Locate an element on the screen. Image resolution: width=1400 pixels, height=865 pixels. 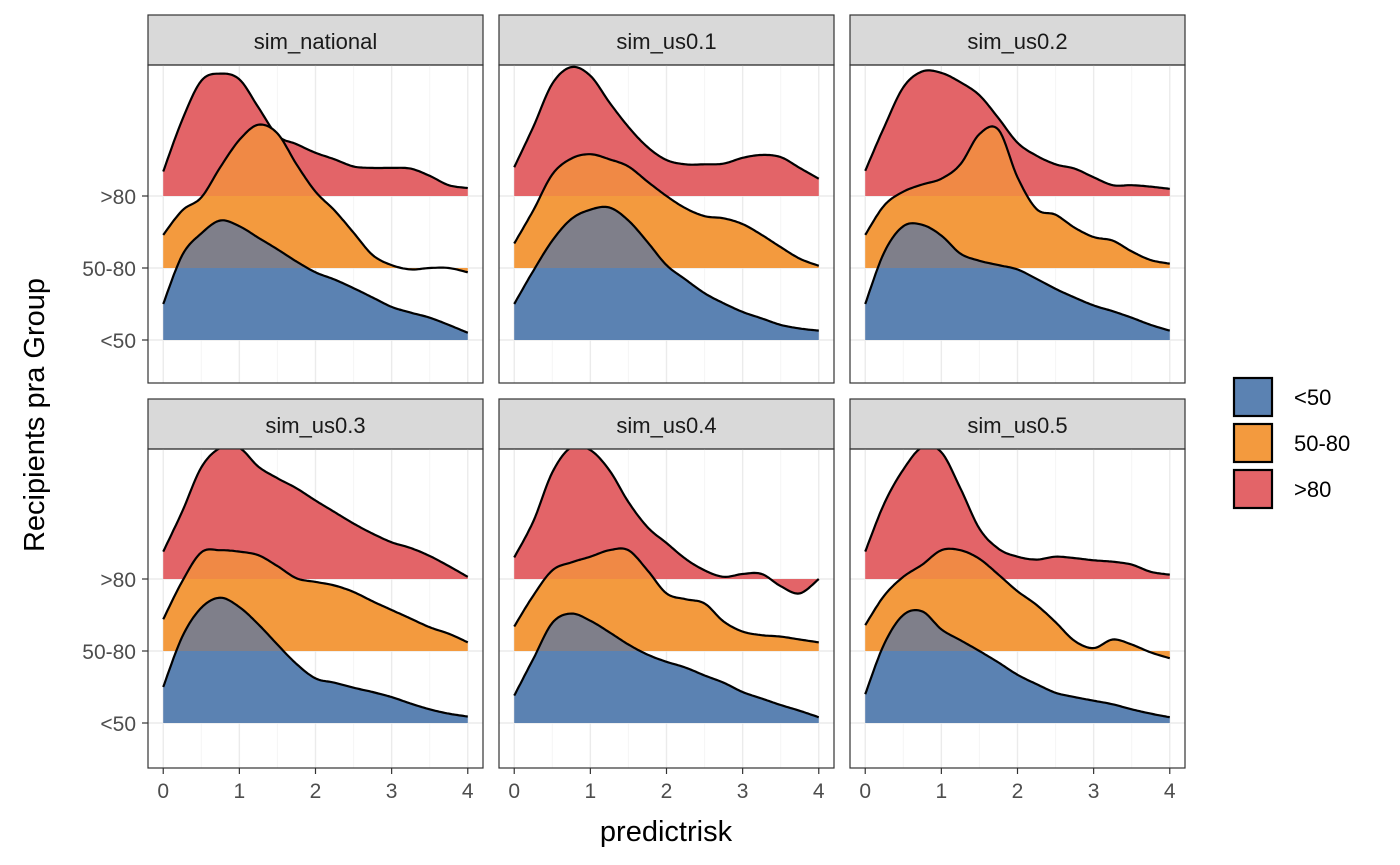
facet-title: sim_national is located at coordinates (316, 41).